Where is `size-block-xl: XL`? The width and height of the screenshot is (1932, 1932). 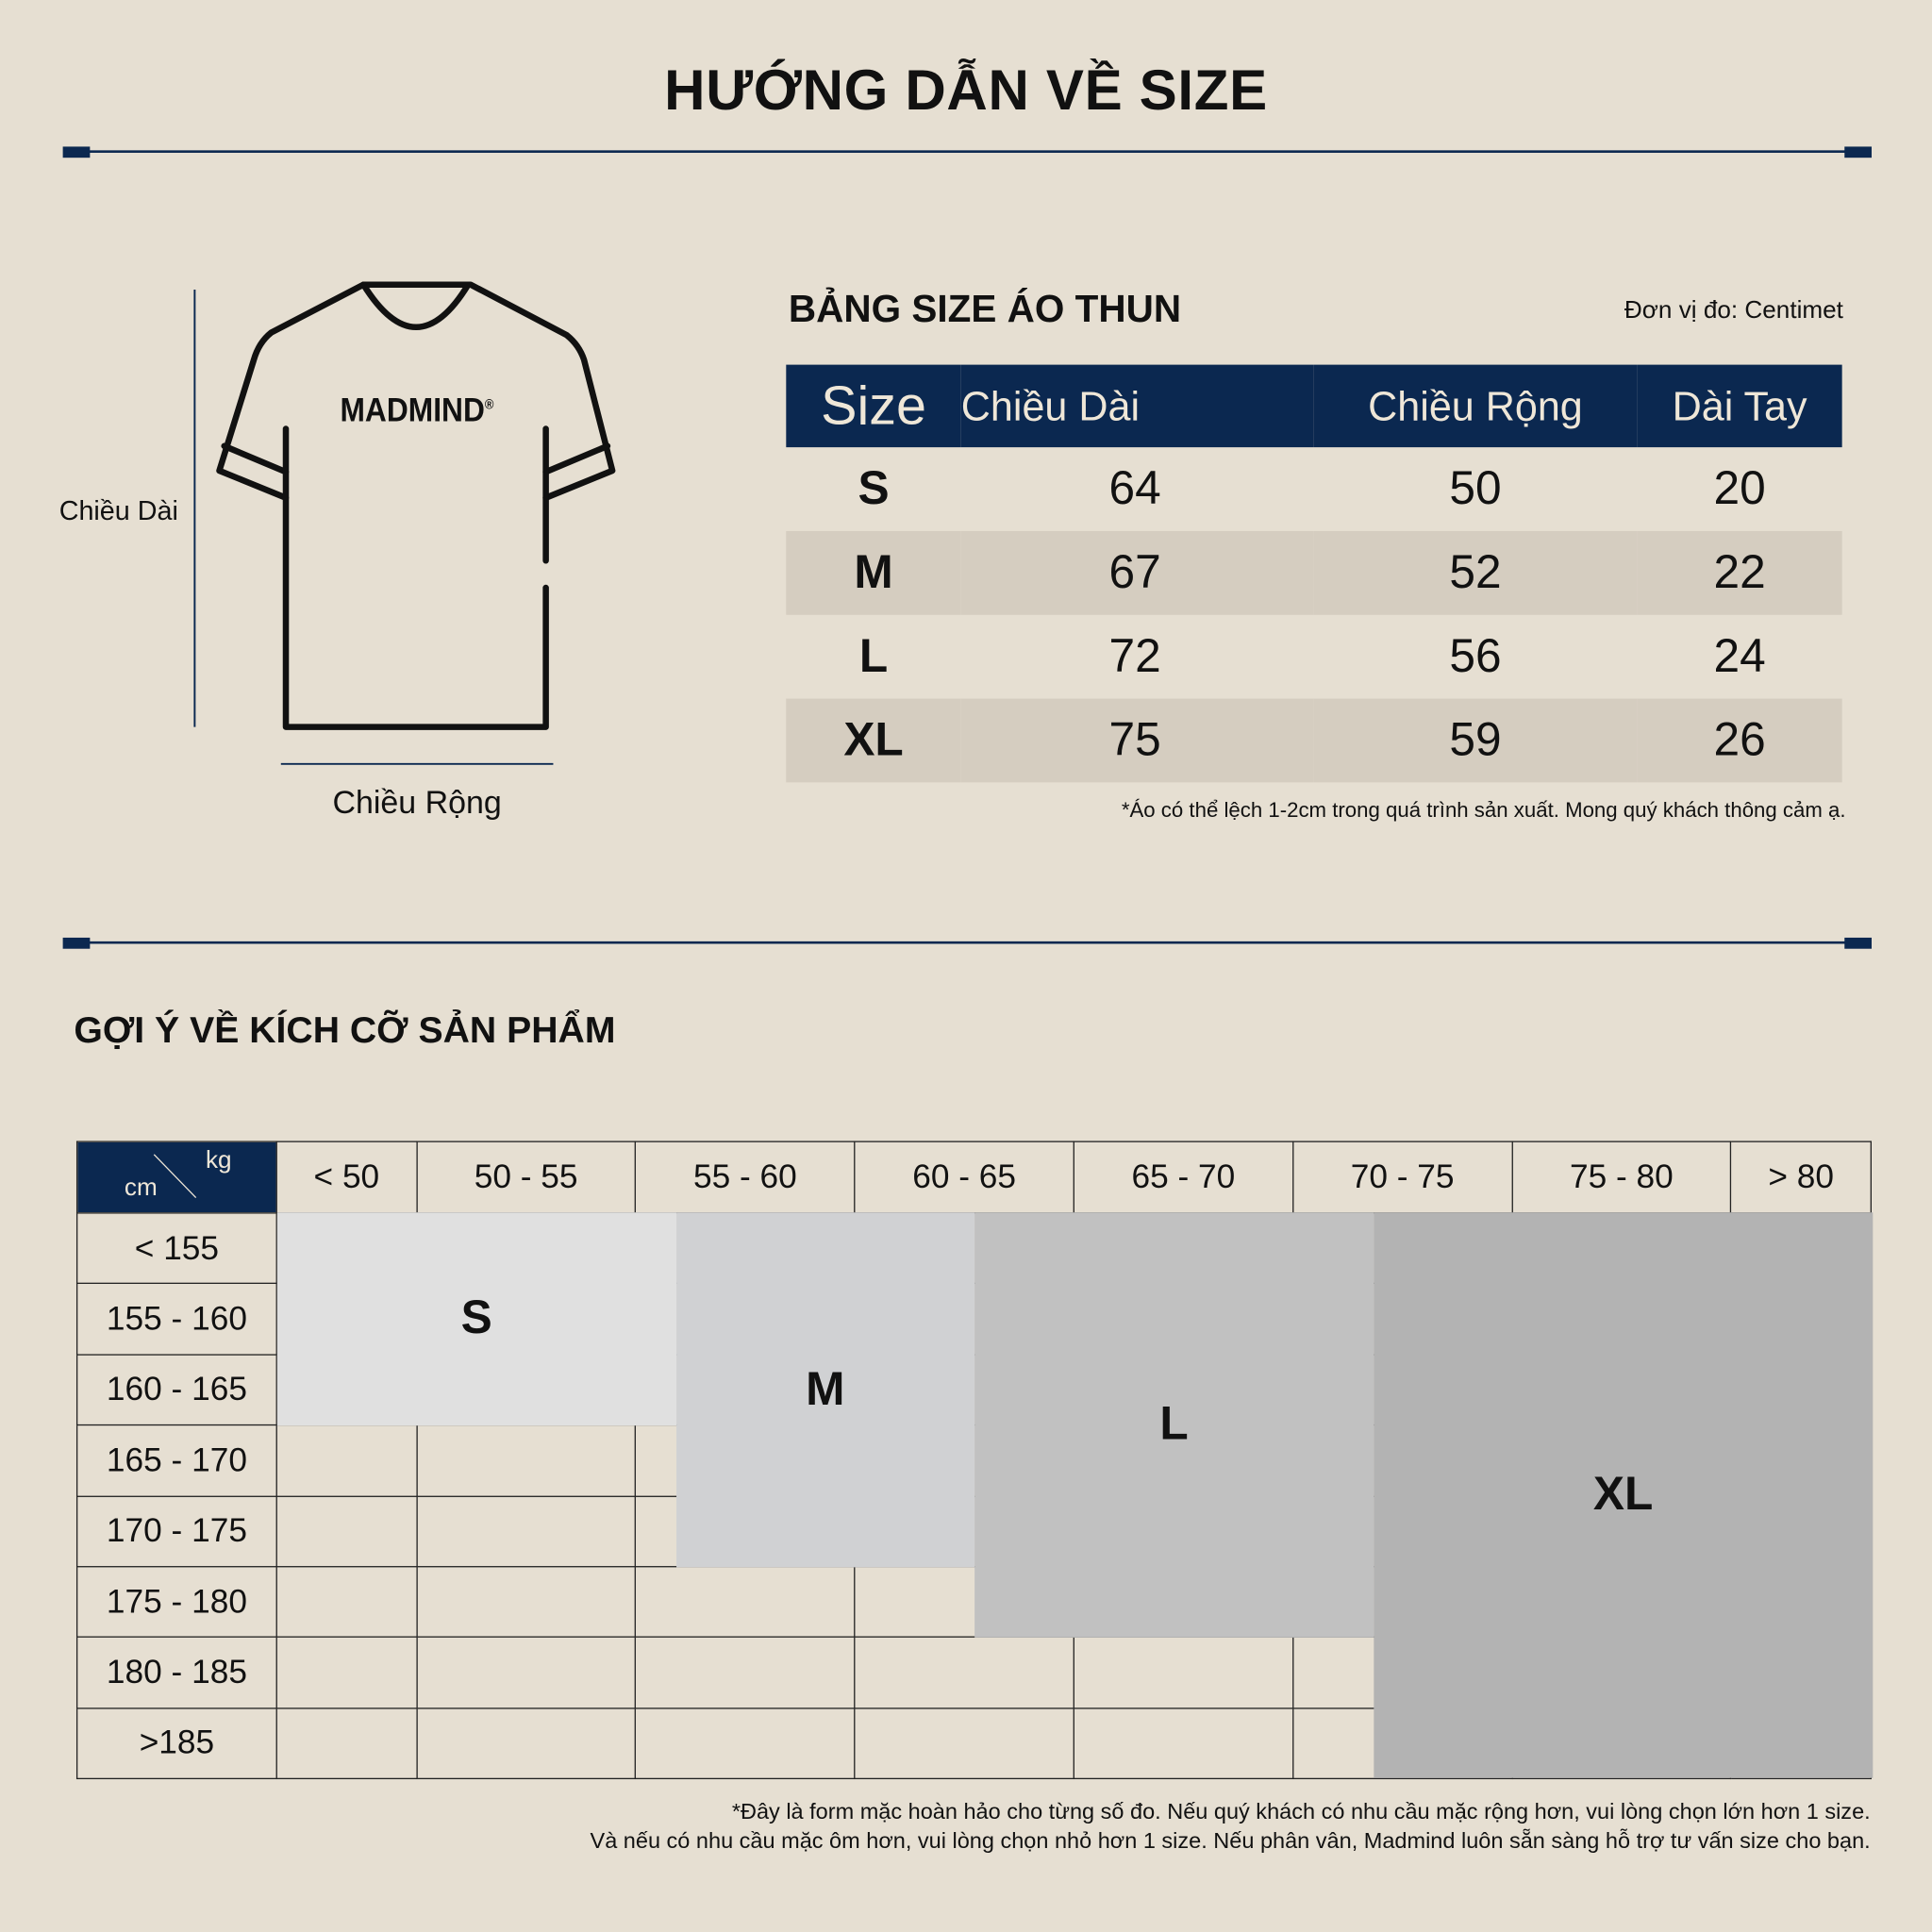 size-block-xl: XL is located at coordinates (1623, 1495).